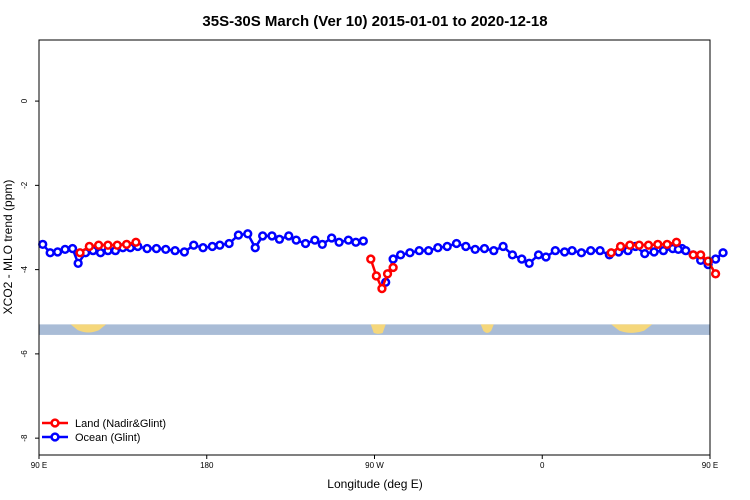 Image resolution: width=750 pixels, height=500 pixels. Describe the element at coordinates (542, 465) in the screenshot. I see `x-tick-label: 0` at that location.